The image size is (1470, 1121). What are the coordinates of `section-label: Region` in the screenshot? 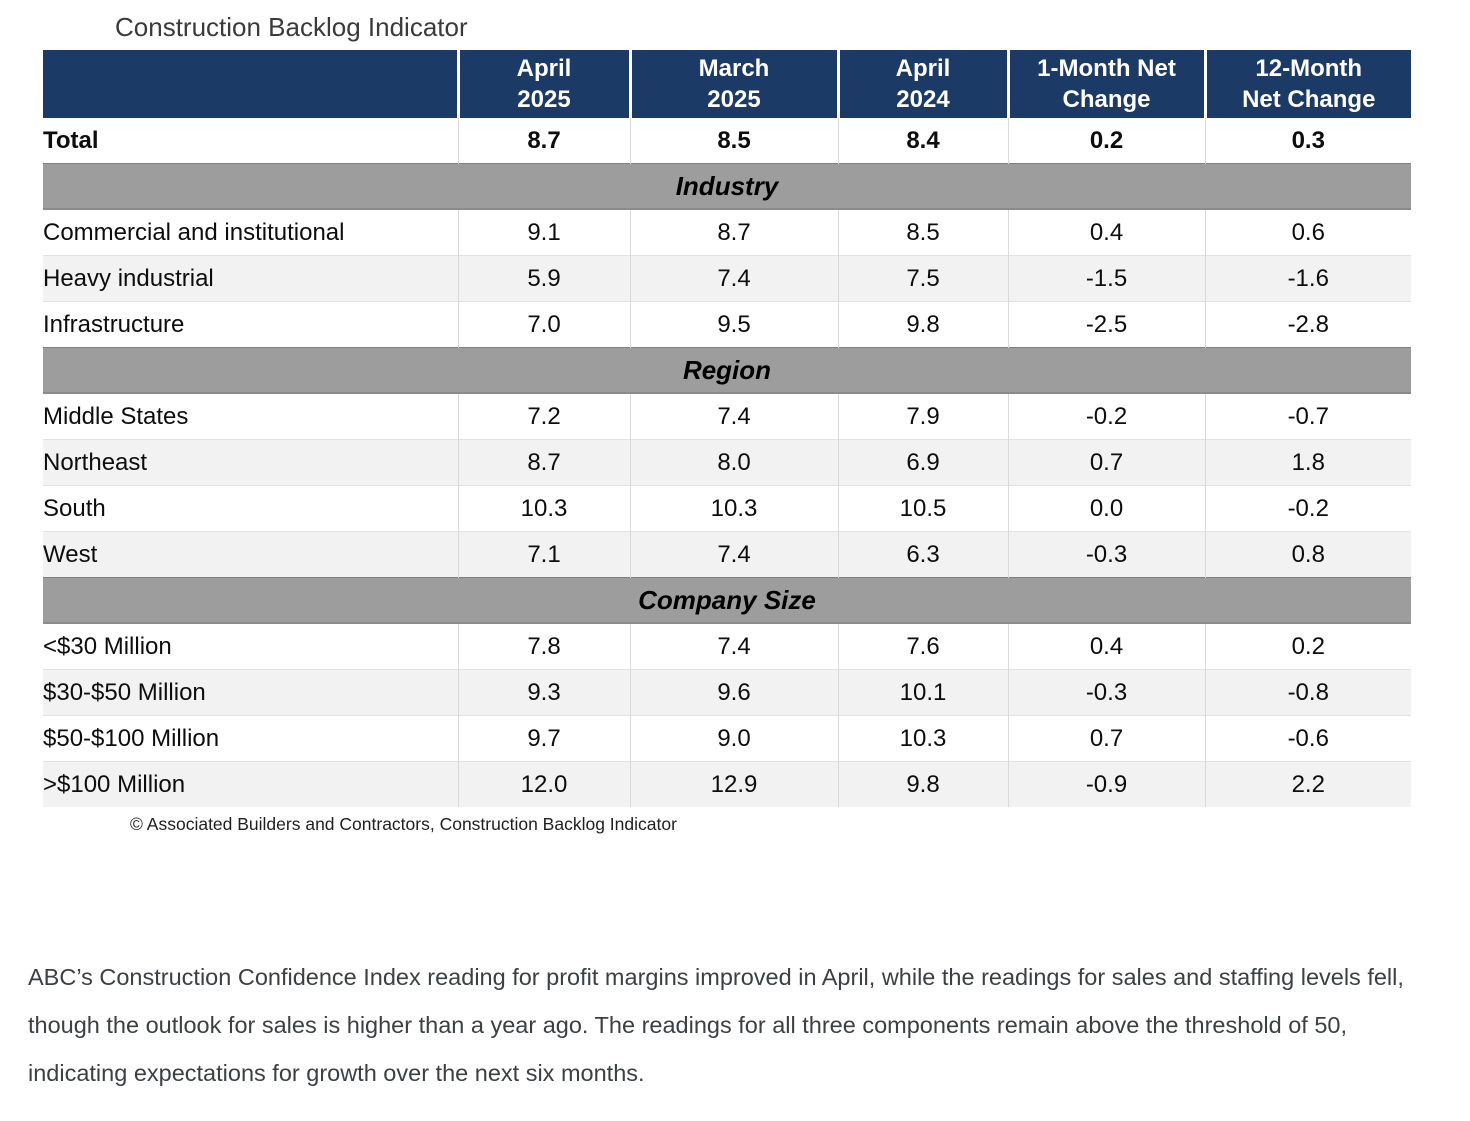 It's located at (727, 370).